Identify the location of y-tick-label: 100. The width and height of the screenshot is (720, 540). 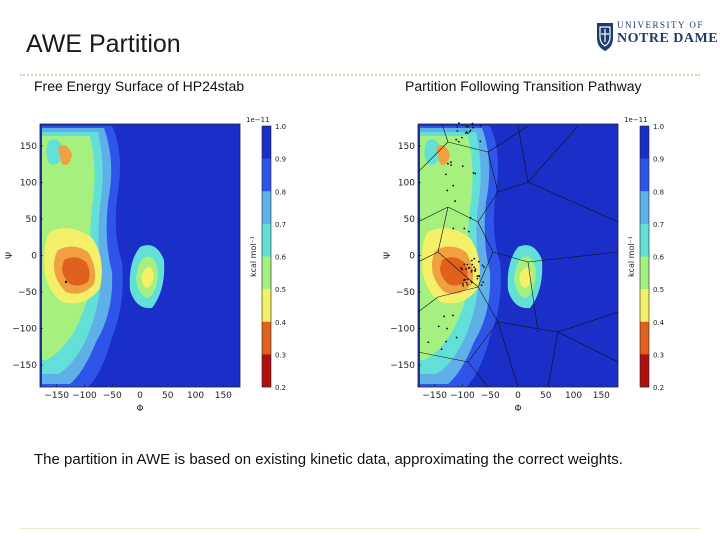
(28, 183).